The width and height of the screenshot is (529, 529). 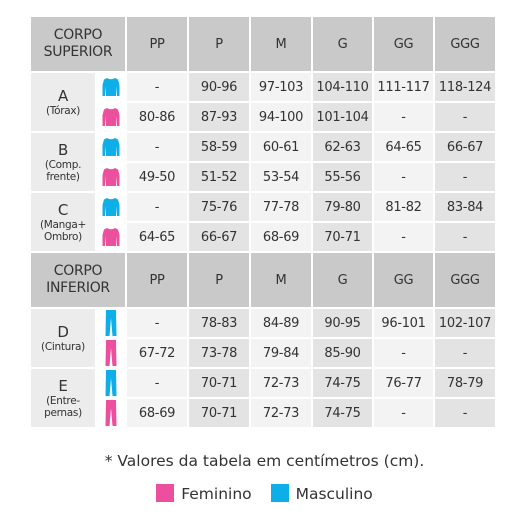 What do you see at coordinates (282, 88) in the screenshot?
I see `size-value-cell: 97-103` at bounding box center [282, 88].